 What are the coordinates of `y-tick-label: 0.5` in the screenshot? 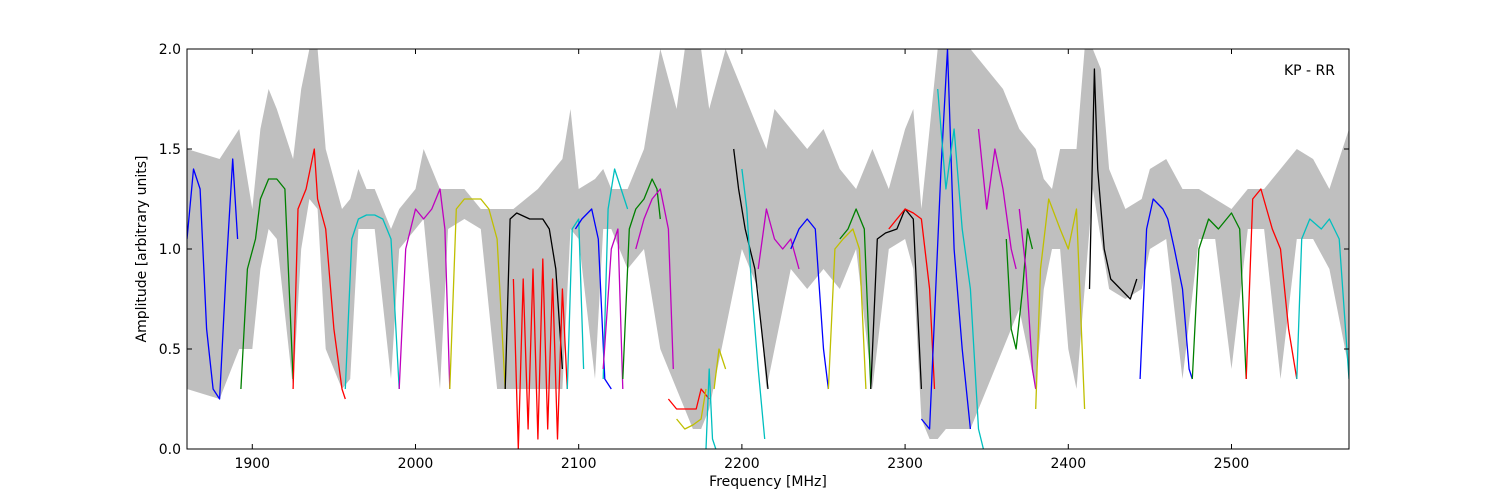 It's located at (170, 350).